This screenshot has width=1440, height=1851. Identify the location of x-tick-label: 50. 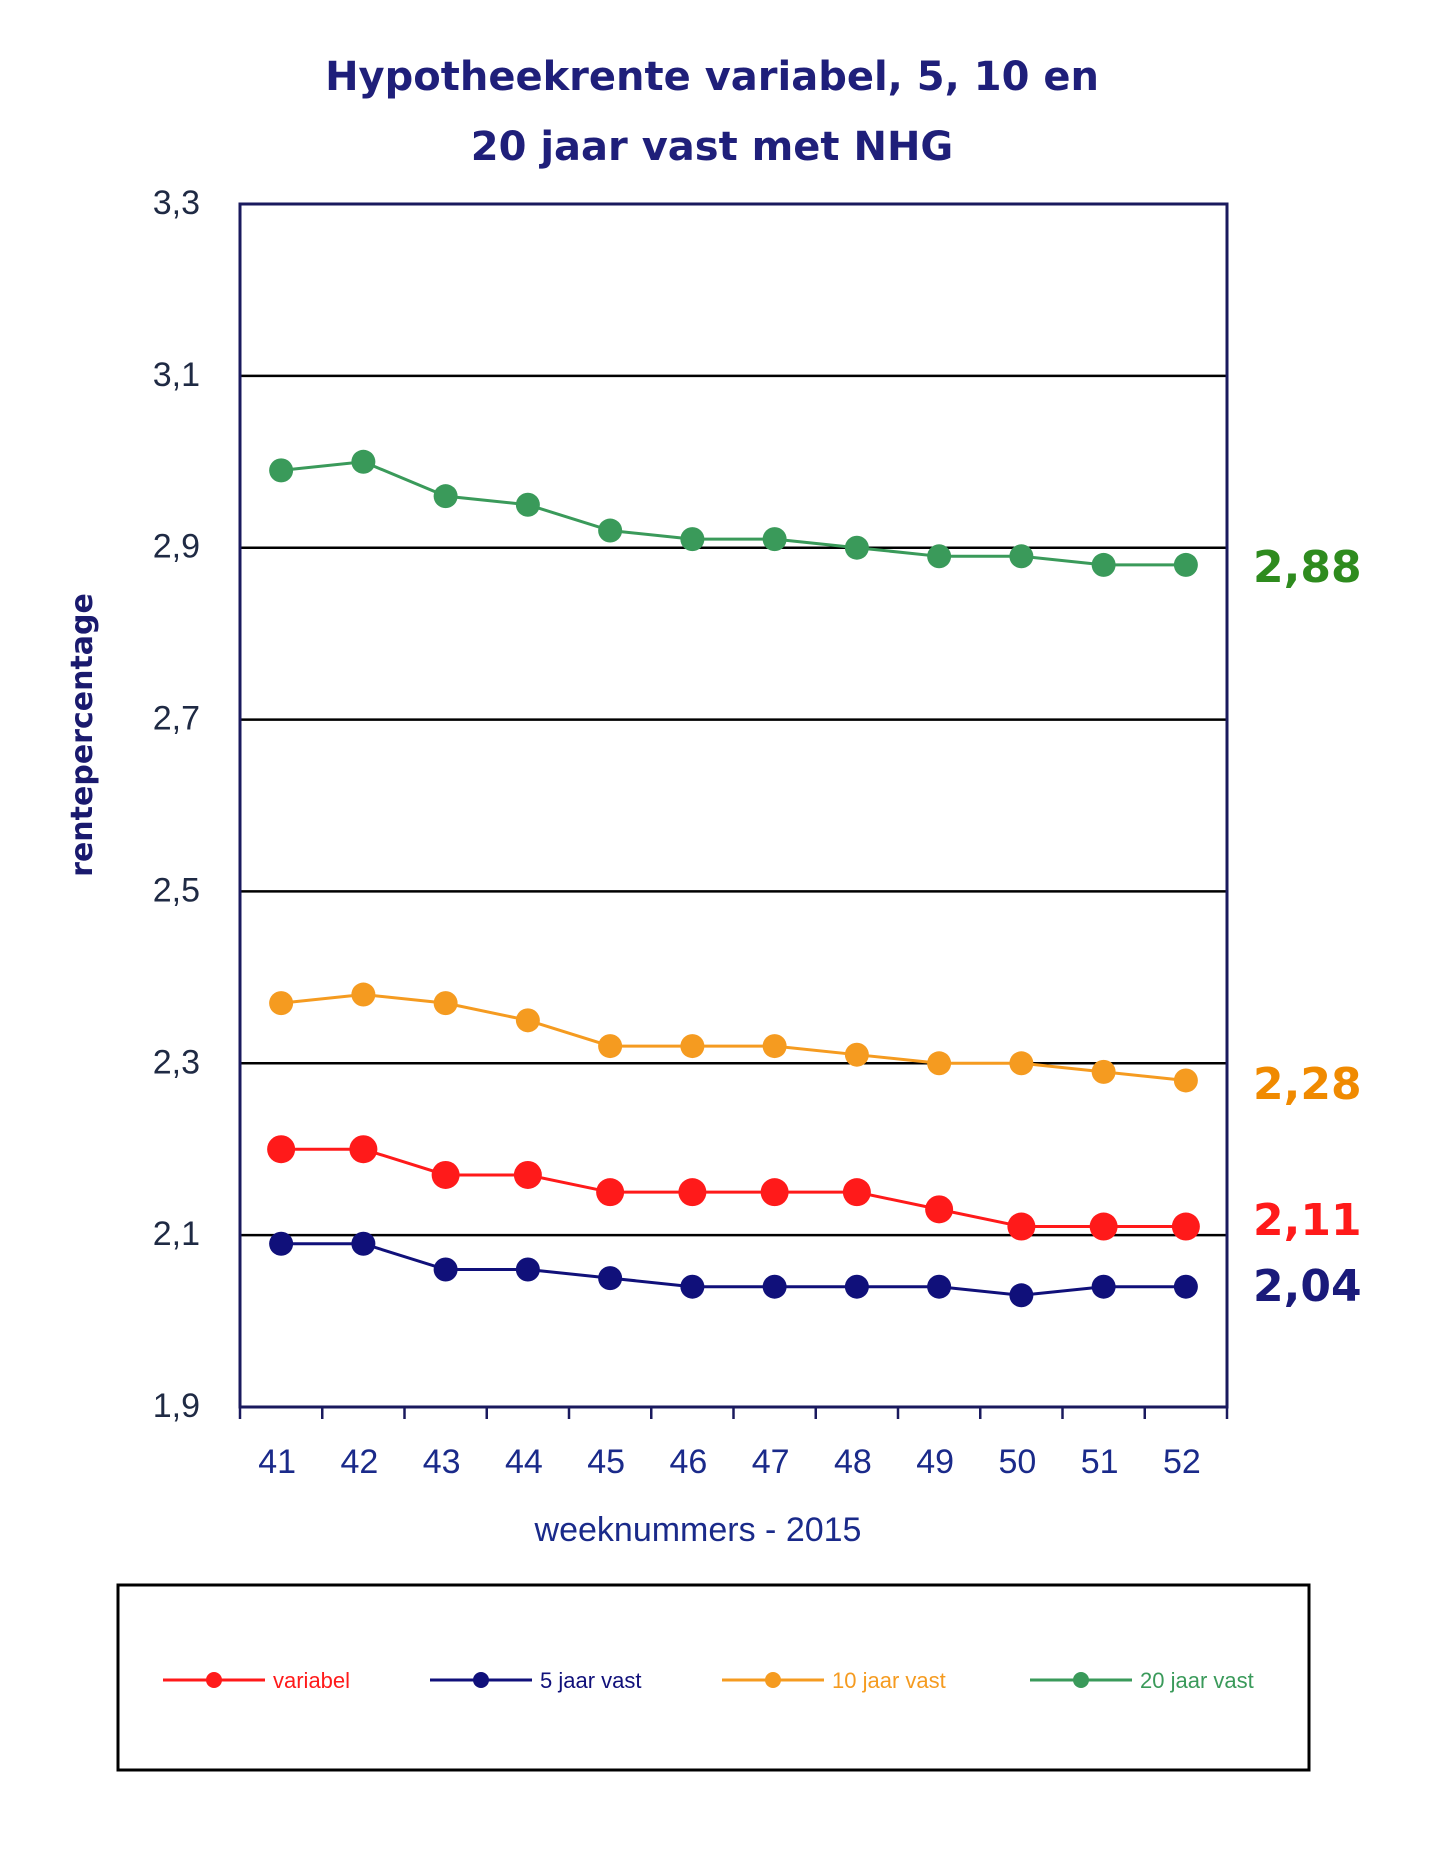
(1017, 1462).